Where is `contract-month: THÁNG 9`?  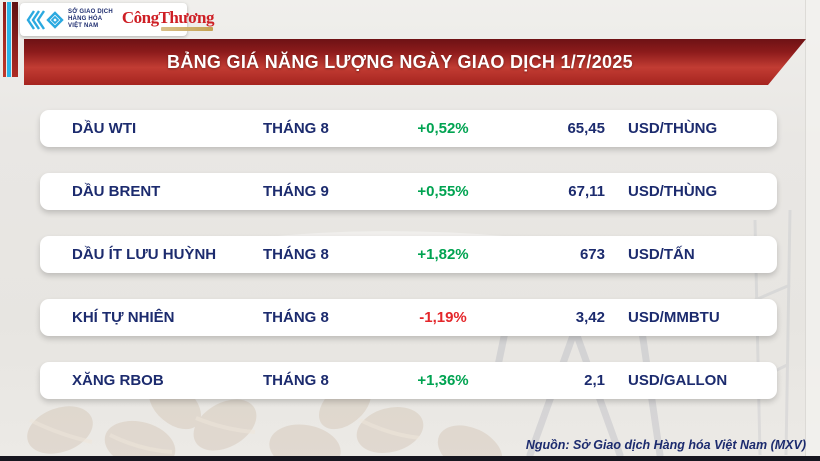 contract-month: THÁNG 9 is located at coordinates (296, 191).